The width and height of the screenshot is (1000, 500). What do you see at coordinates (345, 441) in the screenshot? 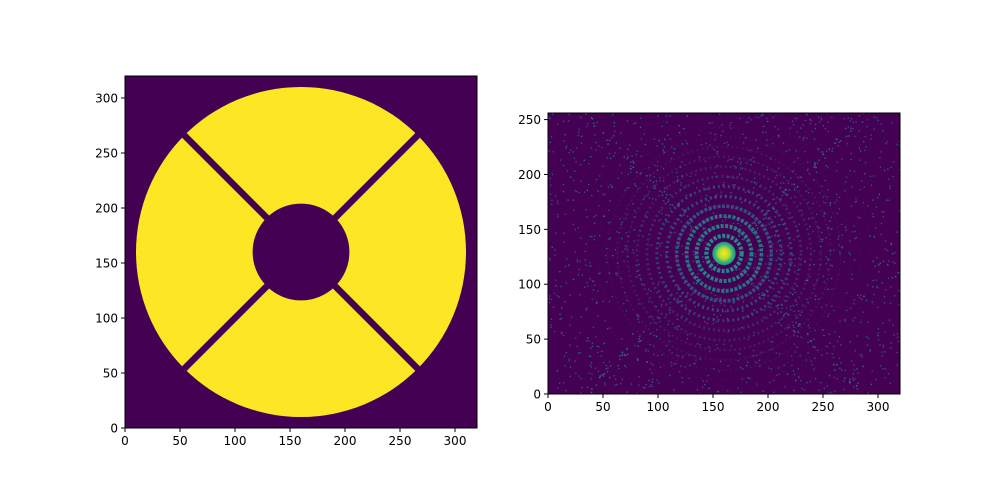
I see `pupil-mask-x-tick-label: 200` at bounding box center [345, 441].